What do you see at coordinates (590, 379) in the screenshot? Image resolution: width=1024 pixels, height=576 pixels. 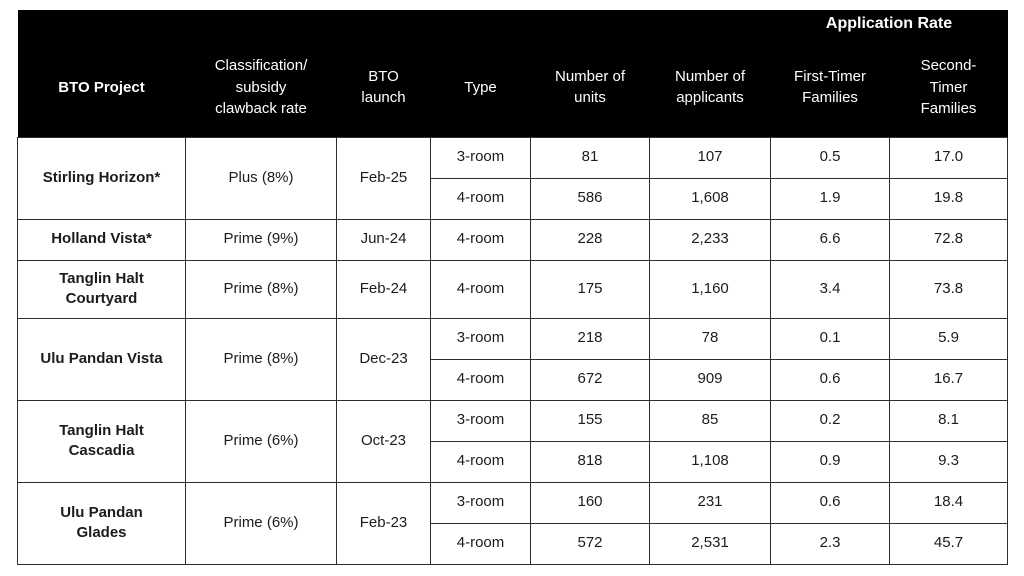 I see `units-cell: 672` at bounding box center [590, 379].